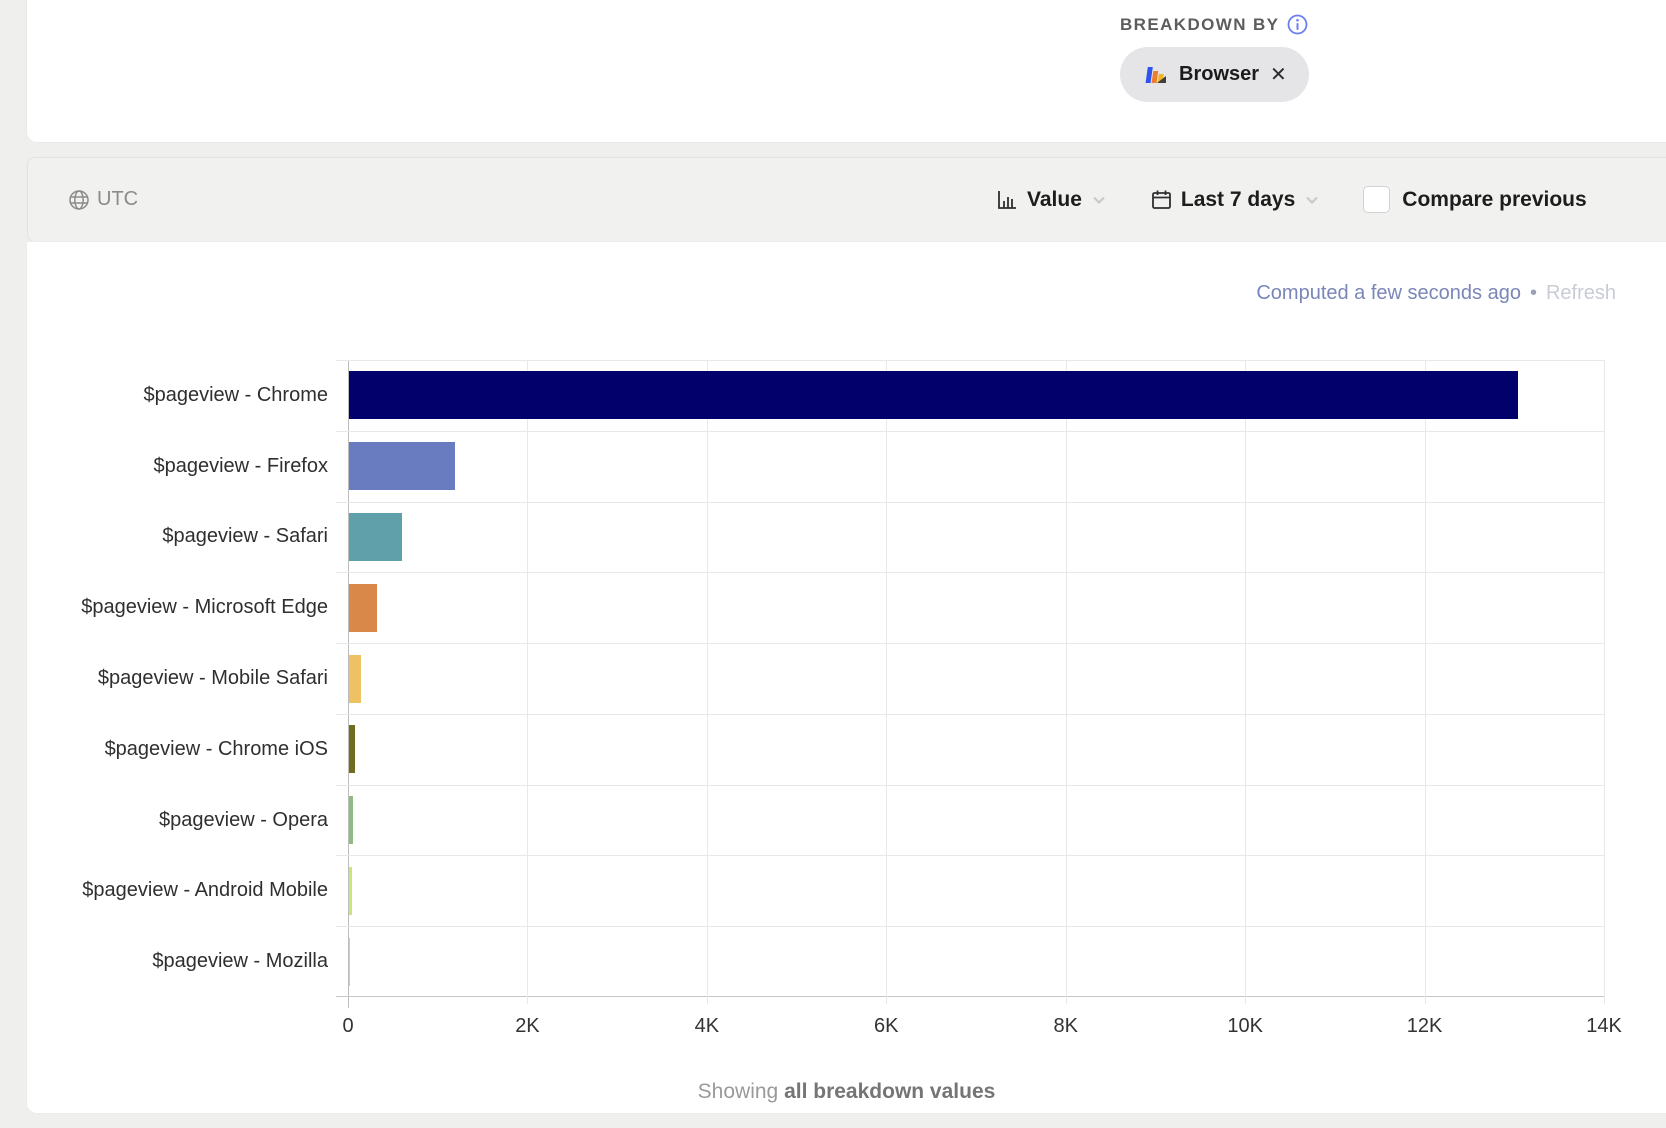  I want to click on date-range-dropdown: Last 7 days, so click(1235, 200).